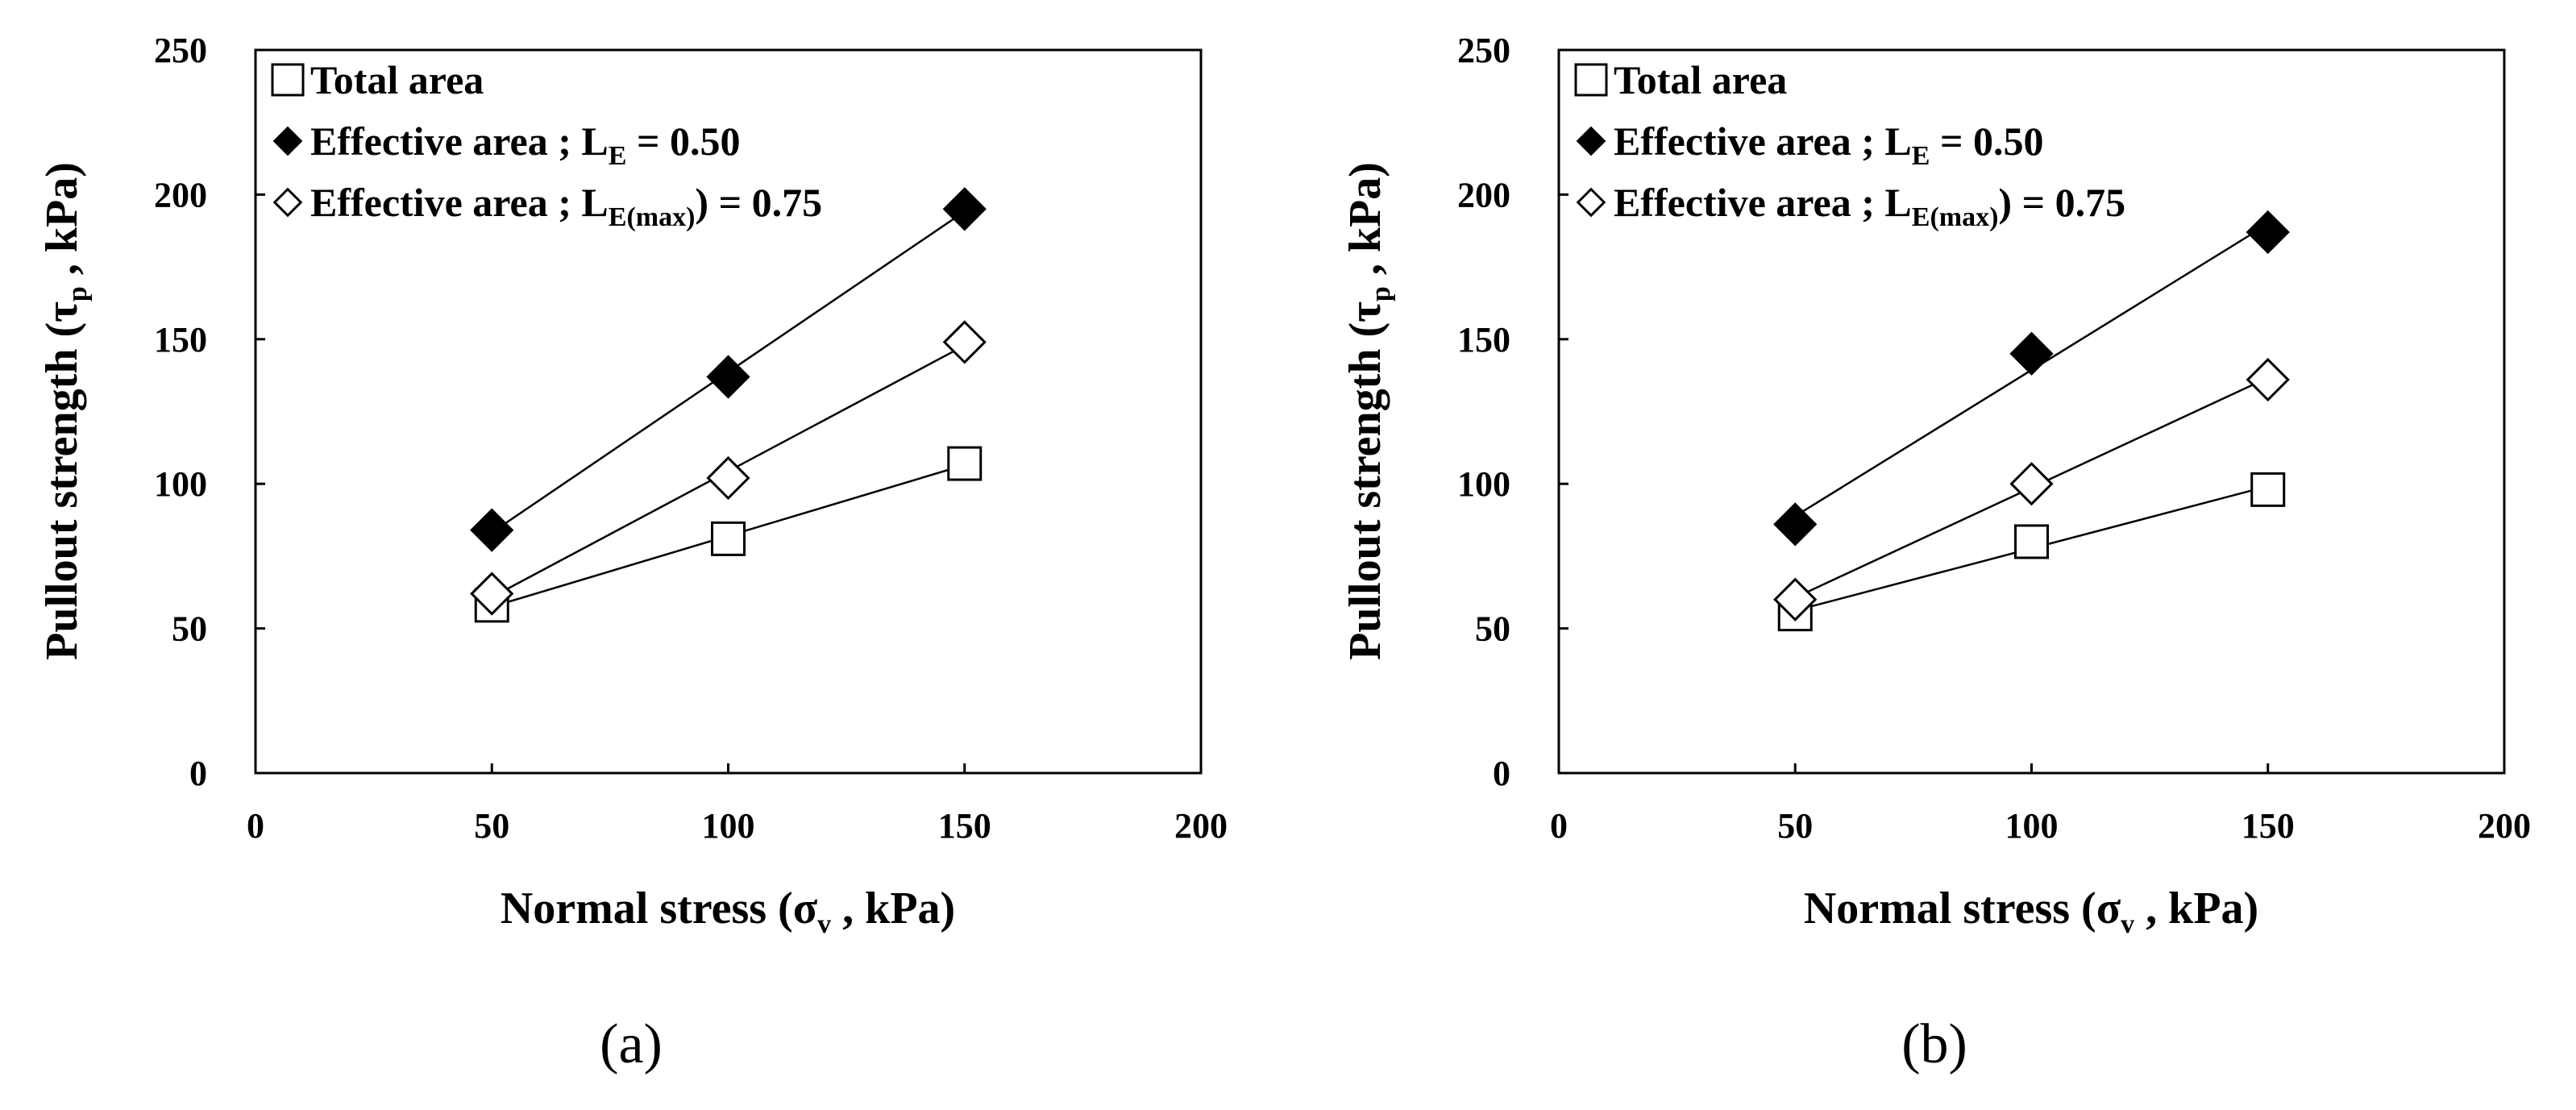  I want to click on panel-label: (a), so click(631, 1044).